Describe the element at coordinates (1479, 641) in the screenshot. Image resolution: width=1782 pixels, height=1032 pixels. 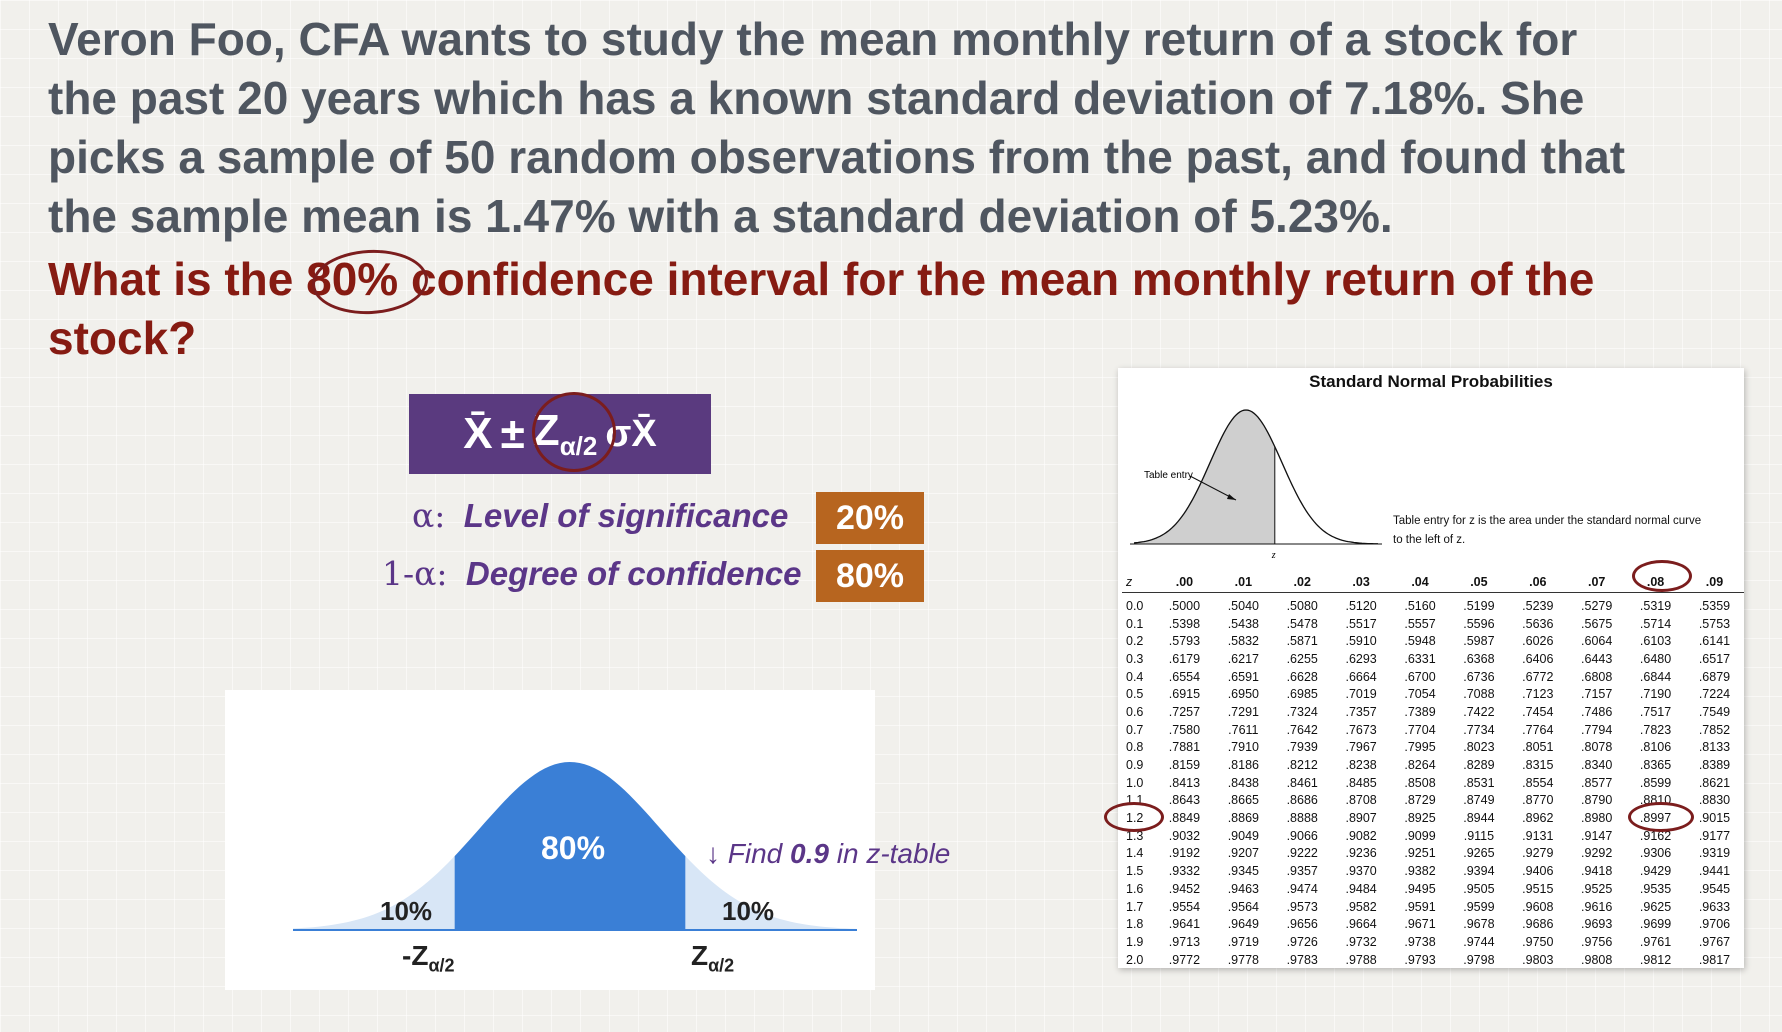
I see `z-table-cell: .5987` at that location.